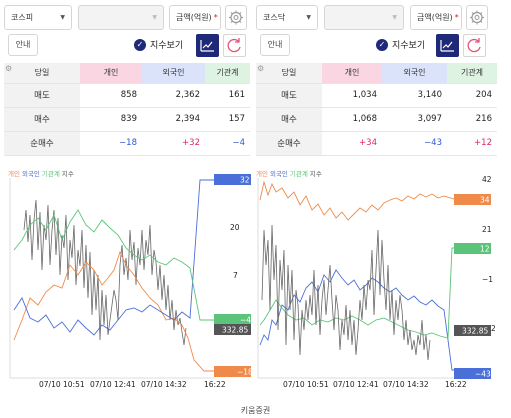 This screenshot has height=418, width=511. I want to click on market-select-value: 코스피, so click(22, 17).